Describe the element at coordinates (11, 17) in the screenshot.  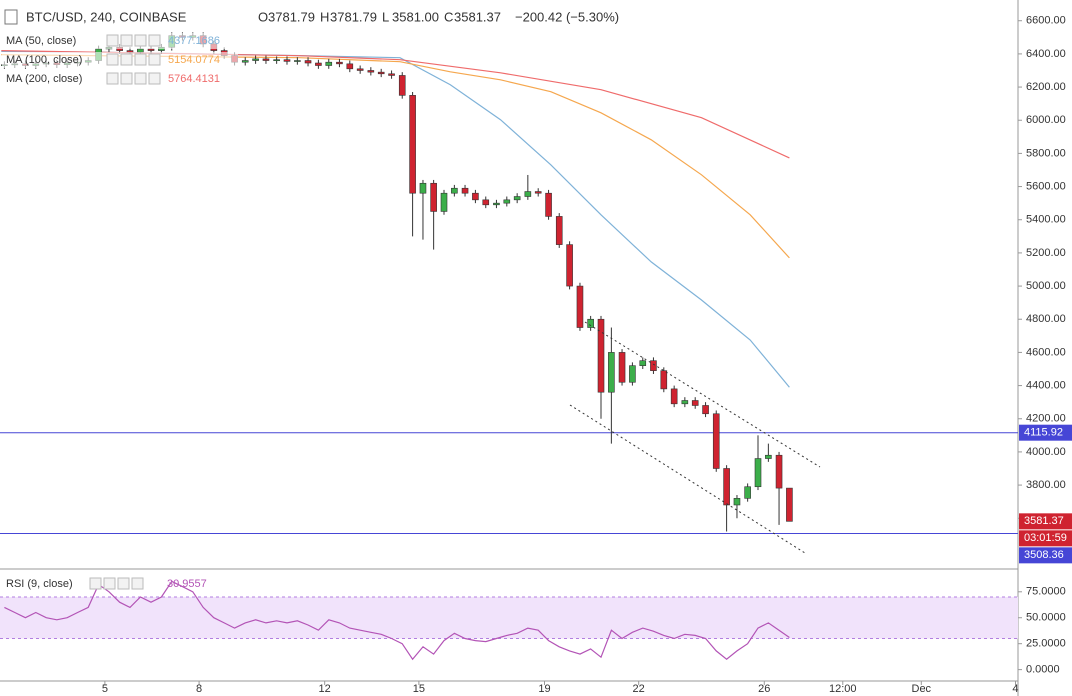
I see `collapse-icon` at that location.